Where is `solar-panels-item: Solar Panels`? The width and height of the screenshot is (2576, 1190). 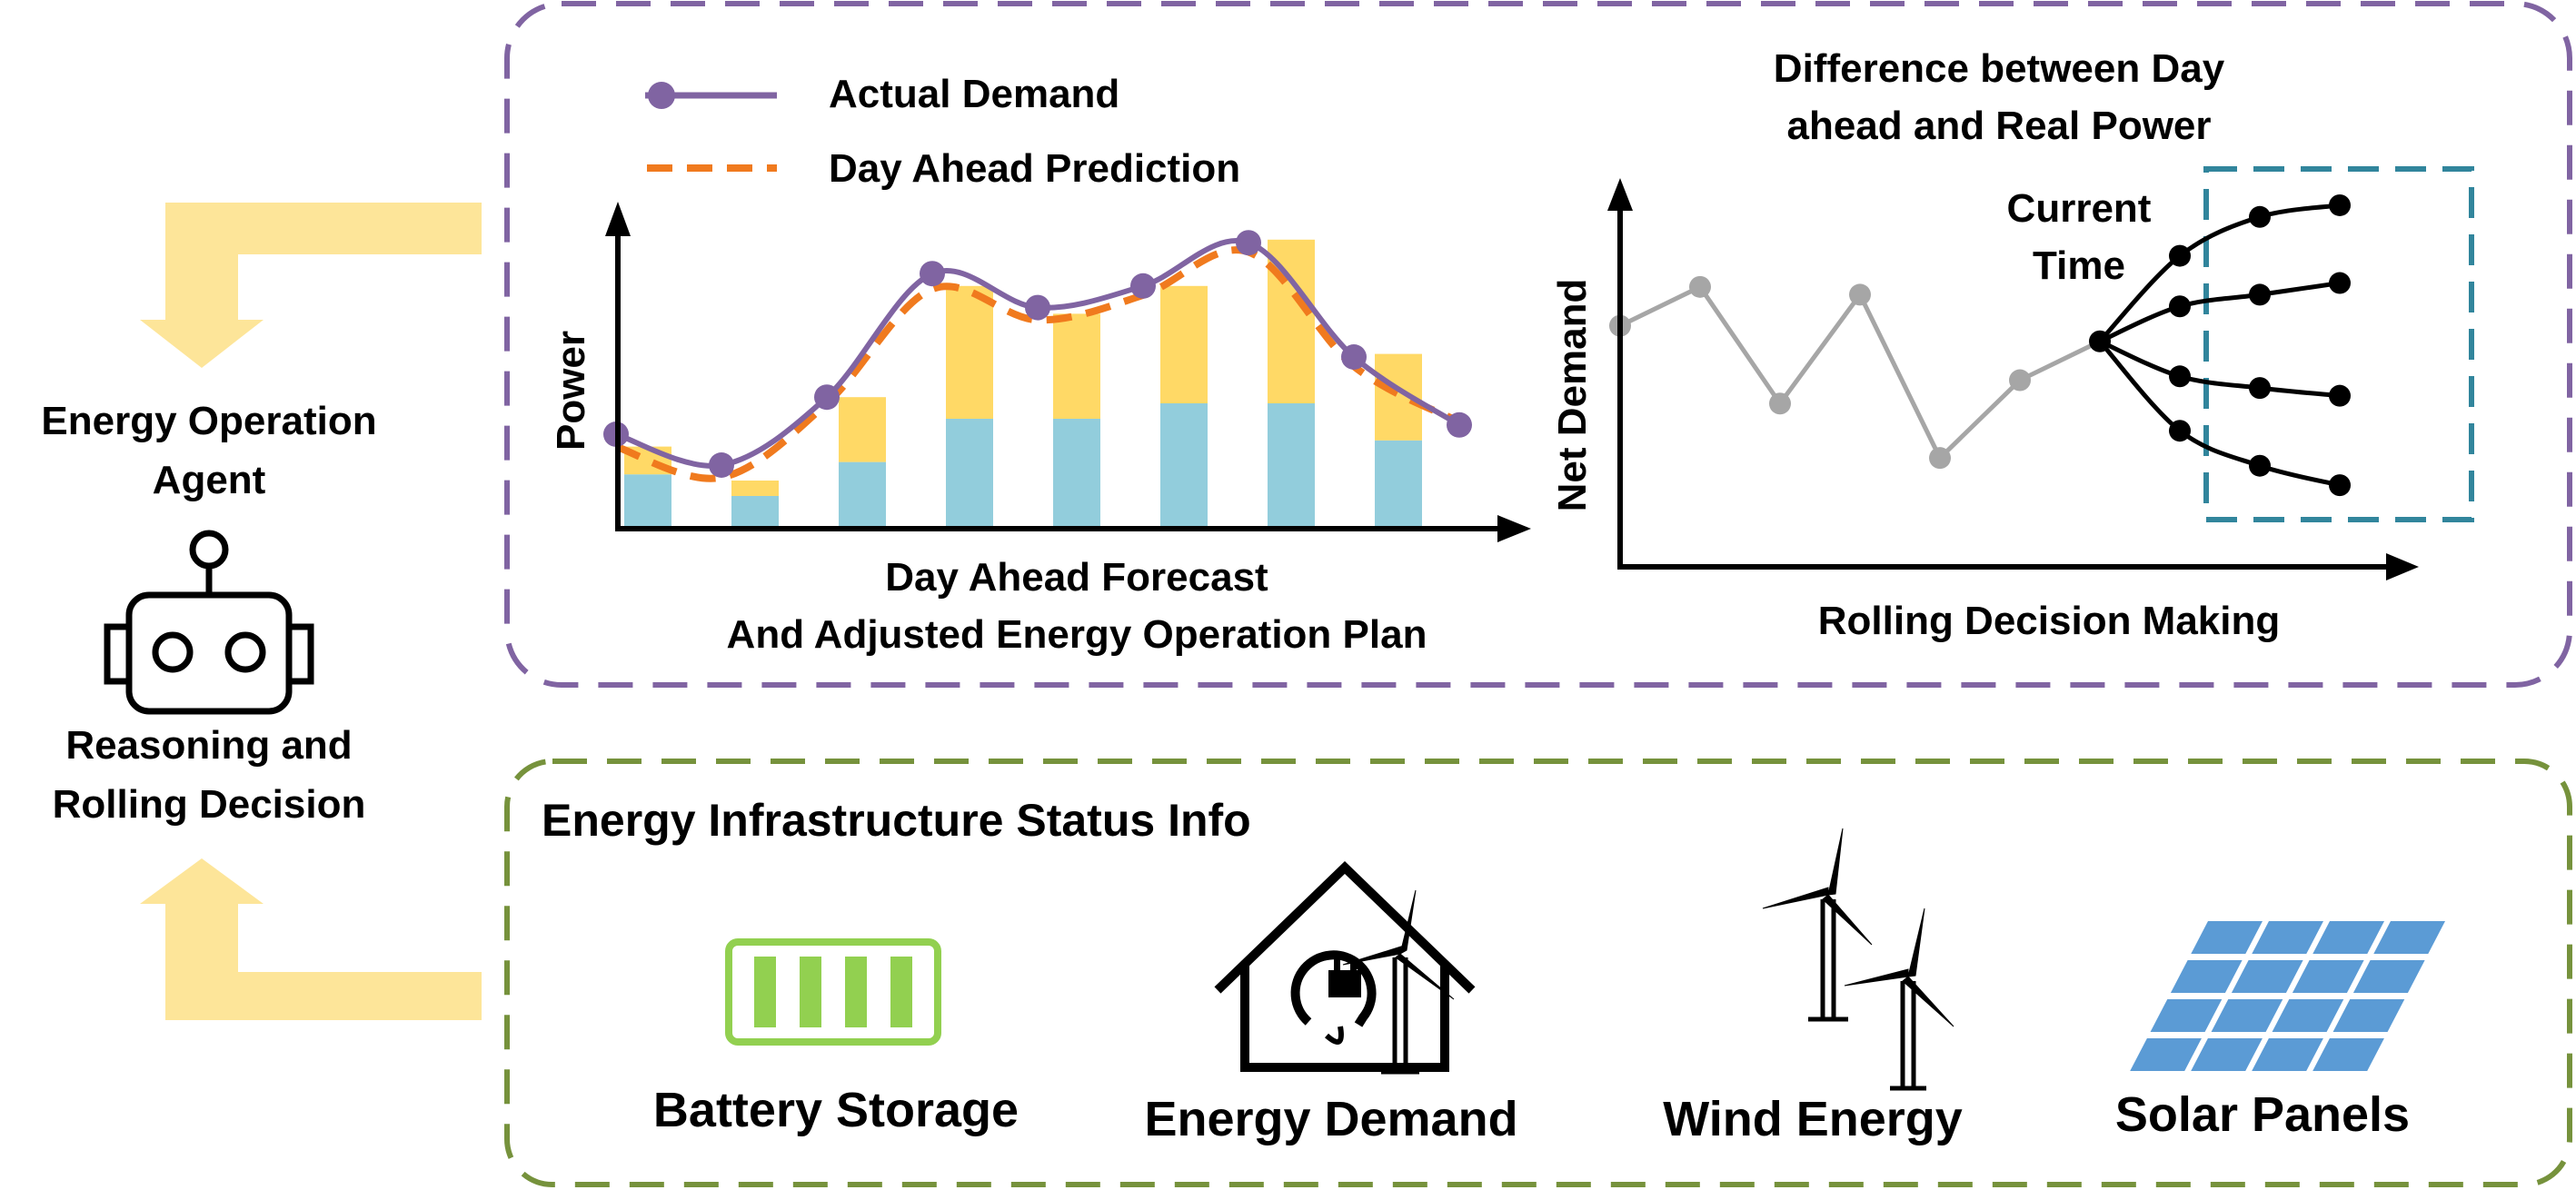
solar-panels-item: Solar Panels is located at coordinates (2280, 1031).